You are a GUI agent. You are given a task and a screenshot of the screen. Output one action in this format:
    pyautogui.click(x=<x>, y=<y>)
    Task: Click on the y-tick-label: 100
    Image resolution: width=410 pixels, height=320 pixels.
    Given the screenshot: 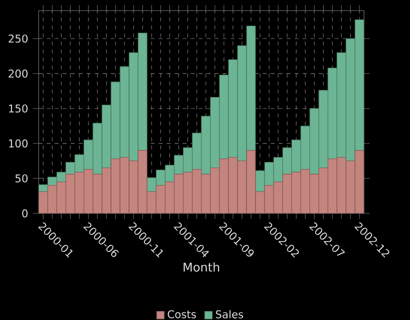 What is the action you would take?
    pyautogui.click(x=18, y=143)
    